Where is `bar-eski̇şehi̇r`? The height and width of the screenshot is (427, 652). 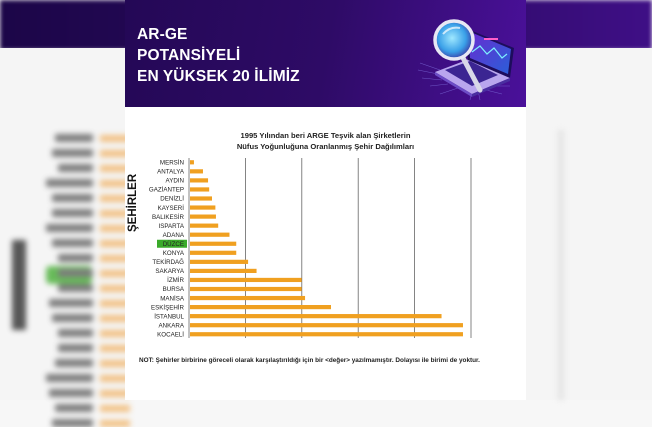 bar-eski̇şehi̇r is located at coordinates (260, 307).